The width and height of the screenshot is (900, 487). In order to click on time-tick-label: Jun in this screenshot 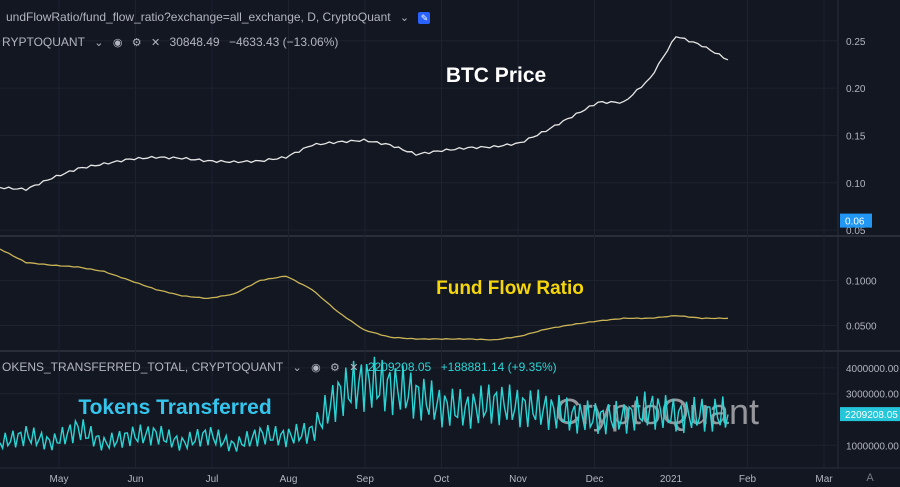, I will do `click(135, 479)`.